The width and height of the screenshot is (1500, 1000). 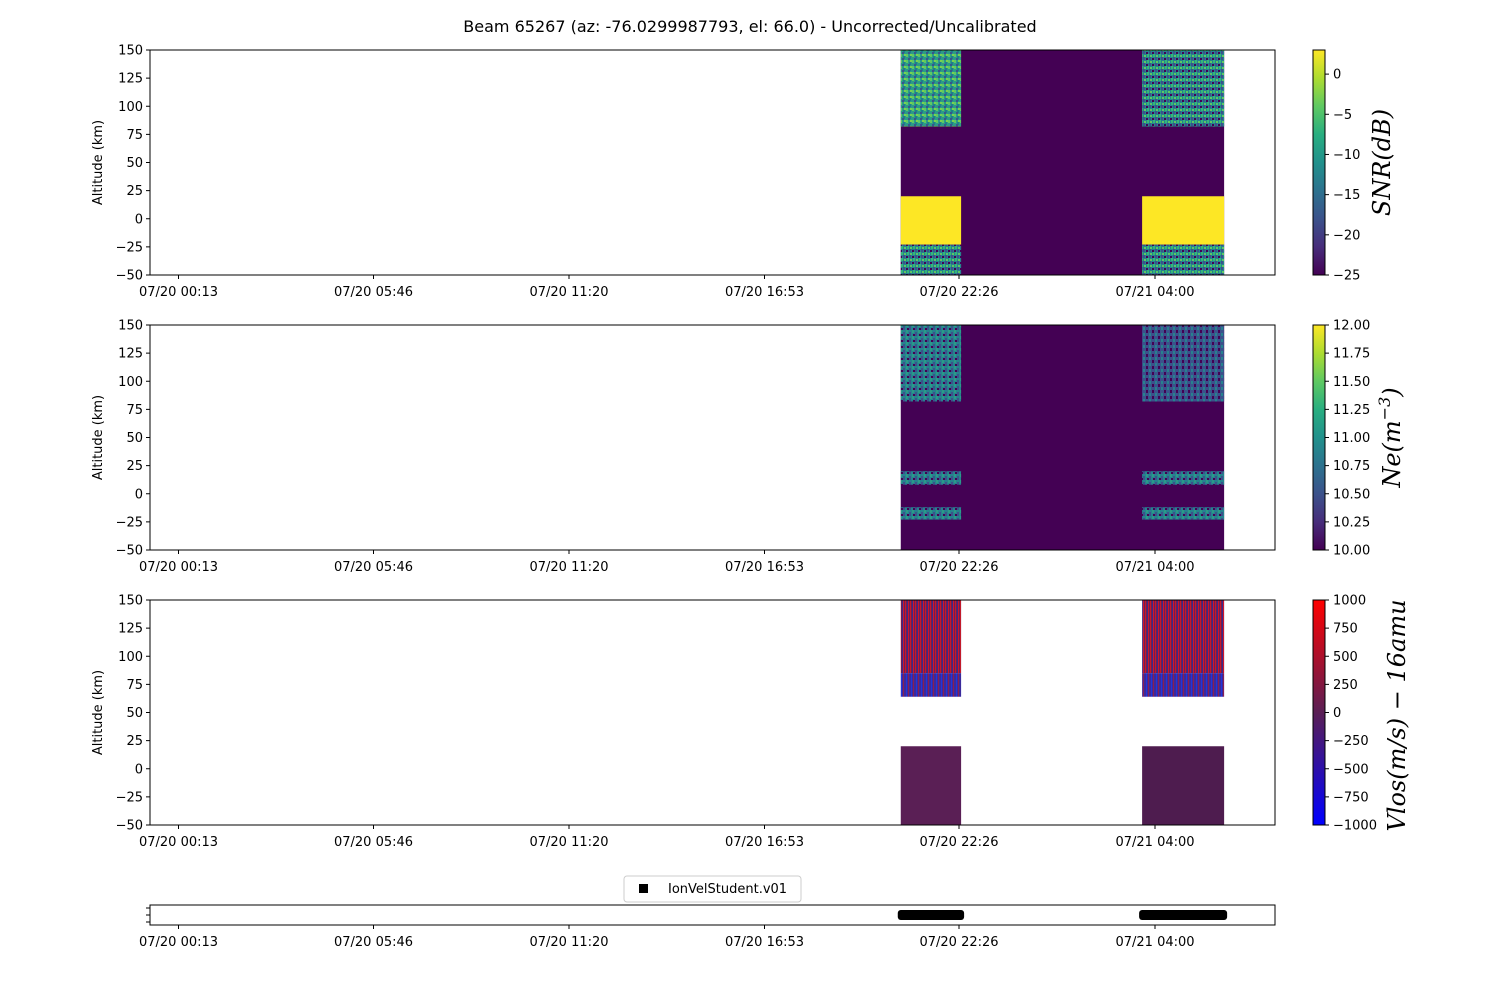 I want to click on colorbar-tick-label: −20, so click(x=1346, y=235).